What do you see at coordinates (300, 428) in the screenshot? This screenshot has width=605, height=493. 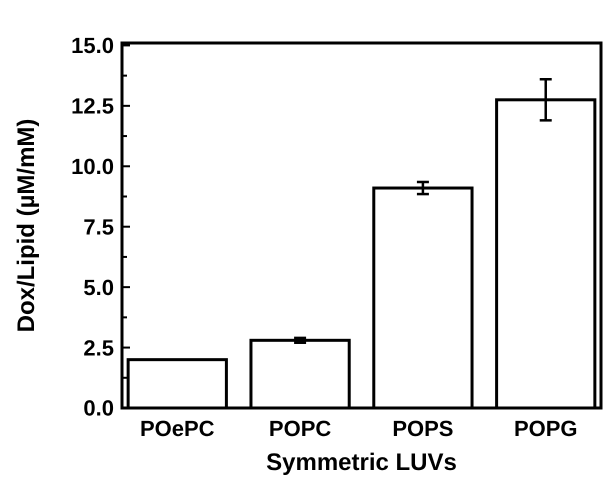 I see `x-tick-label: POPC` at bounding box center [300, 428].